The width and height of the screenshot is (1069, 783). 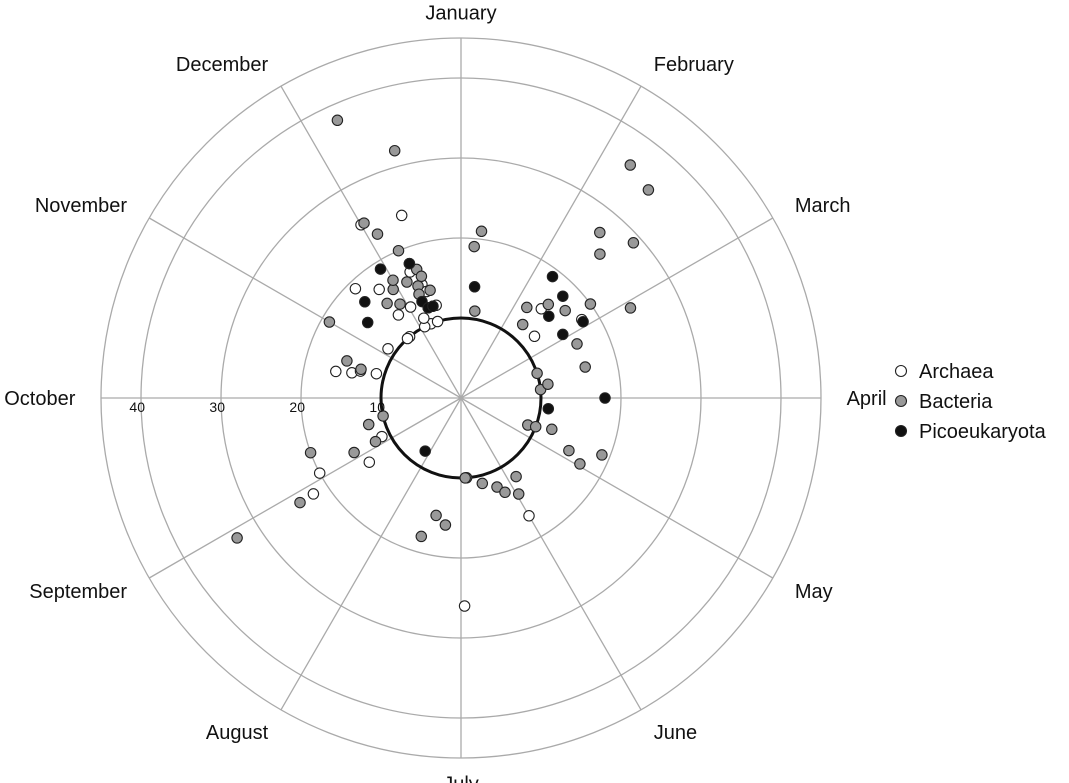 What do you see at coordinates (377, 407) in the screenshot?
I see `radial-tick-label: 10` at bounding box center [377, 407].